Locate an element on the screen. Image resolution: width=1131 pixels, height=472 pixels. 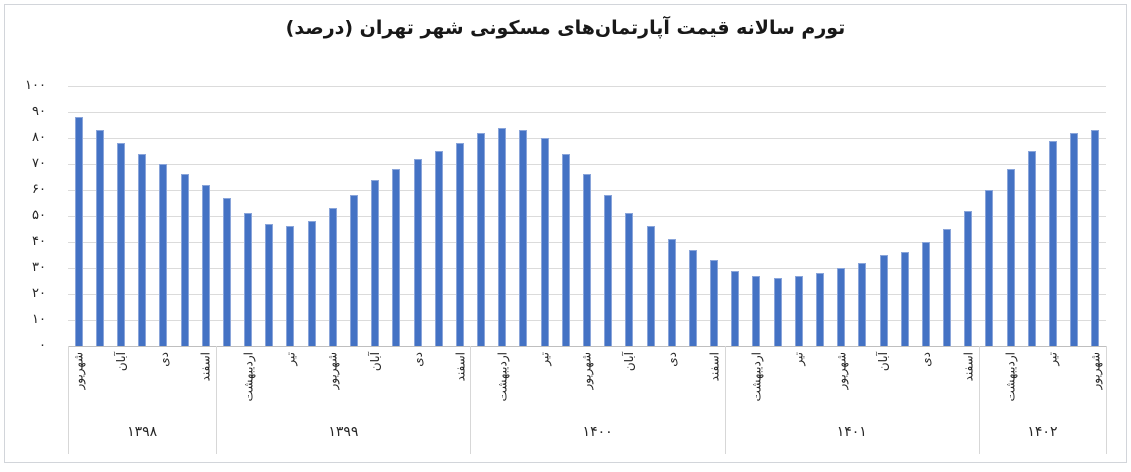
x-axis-year-label: ۱۴۰۲ is located at coordinates (1042, 432).